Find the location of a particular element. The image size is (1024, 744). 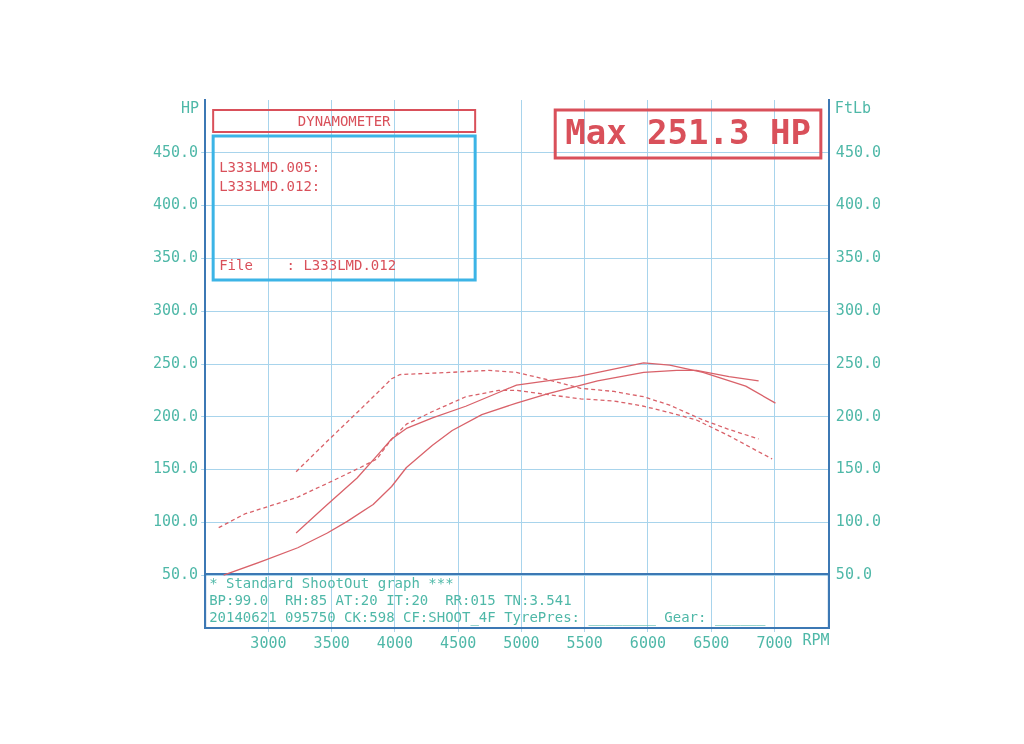

annotation: * Standard ShootOut graph *** is located at coordinates (331, 582).